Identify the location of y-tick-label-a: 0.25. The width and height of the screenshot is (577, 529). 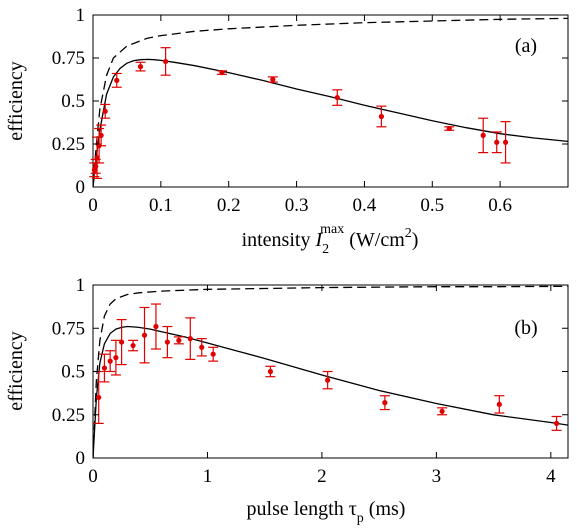
(68, 144).